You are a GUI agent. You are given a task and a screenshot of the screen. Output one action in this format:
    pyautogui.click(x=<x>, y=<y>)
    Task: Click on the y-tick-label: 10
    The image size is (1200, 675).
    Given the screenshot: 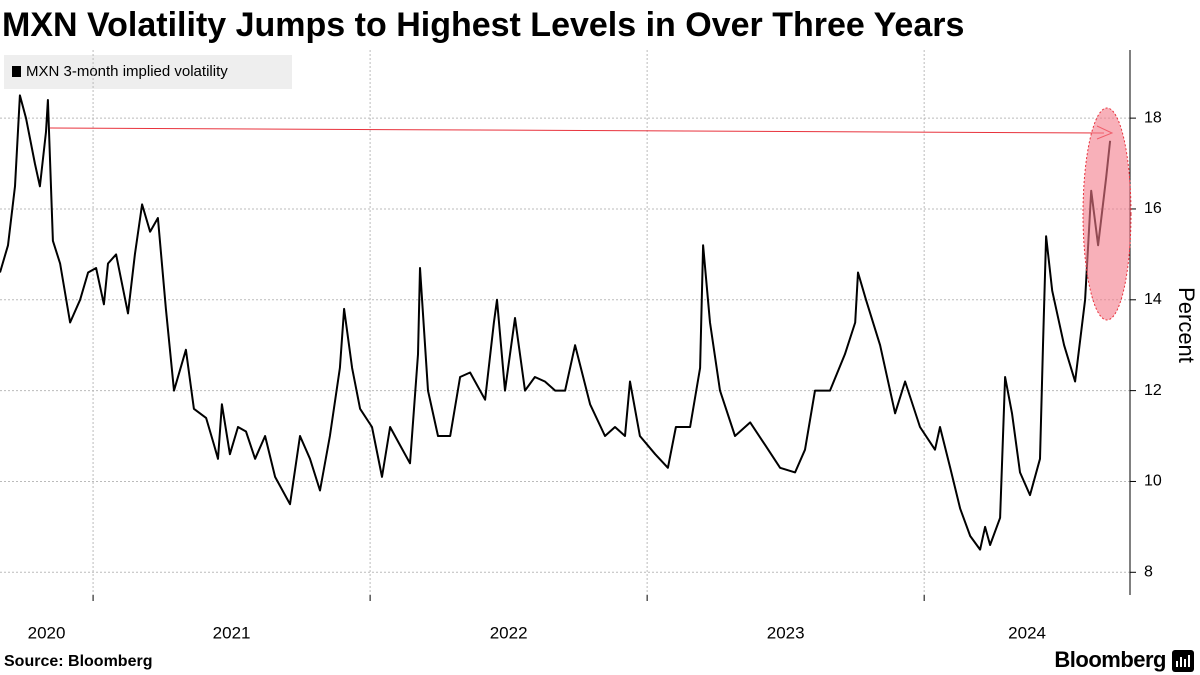 What is the action you would take?
    pyautogui.click(x=1153, y=481)
    